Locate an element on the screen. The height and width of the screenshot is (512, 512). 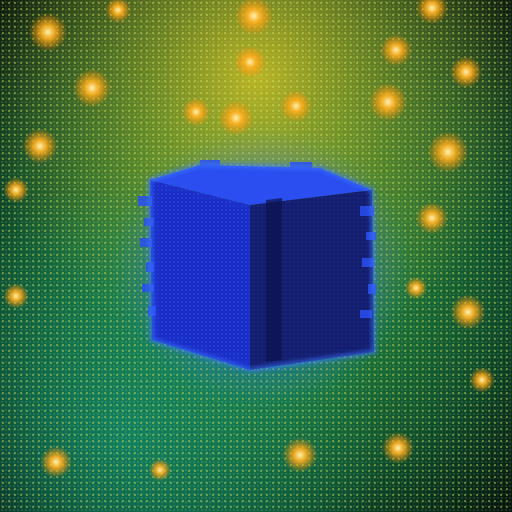
cube-notch is located at coordinates (274, 280).